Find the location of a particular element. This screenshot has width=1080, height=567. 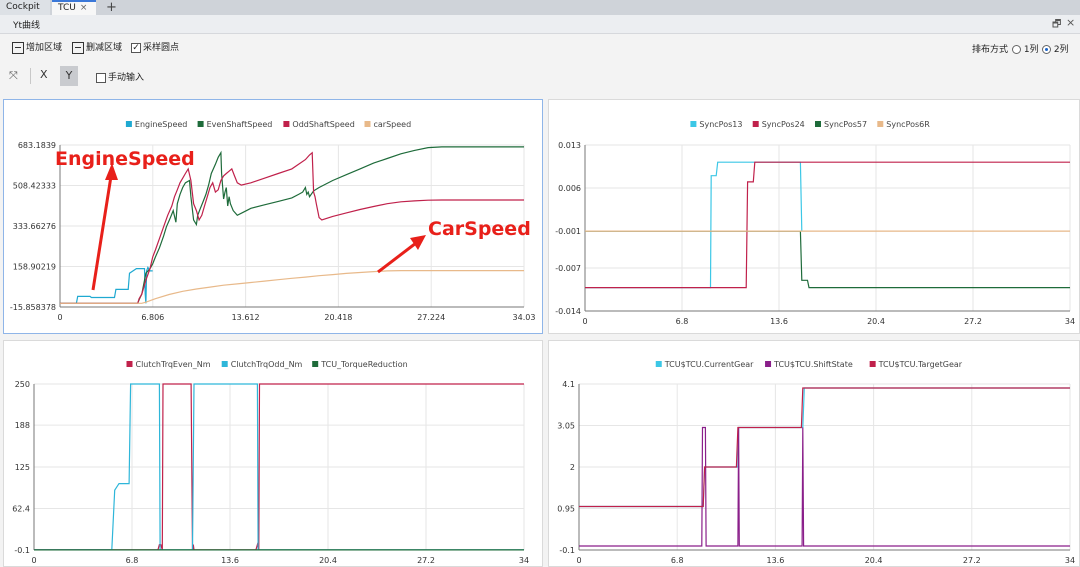

sample-point-checkbox: ✓ 采样圆点 is located at coordinates (155, 48).